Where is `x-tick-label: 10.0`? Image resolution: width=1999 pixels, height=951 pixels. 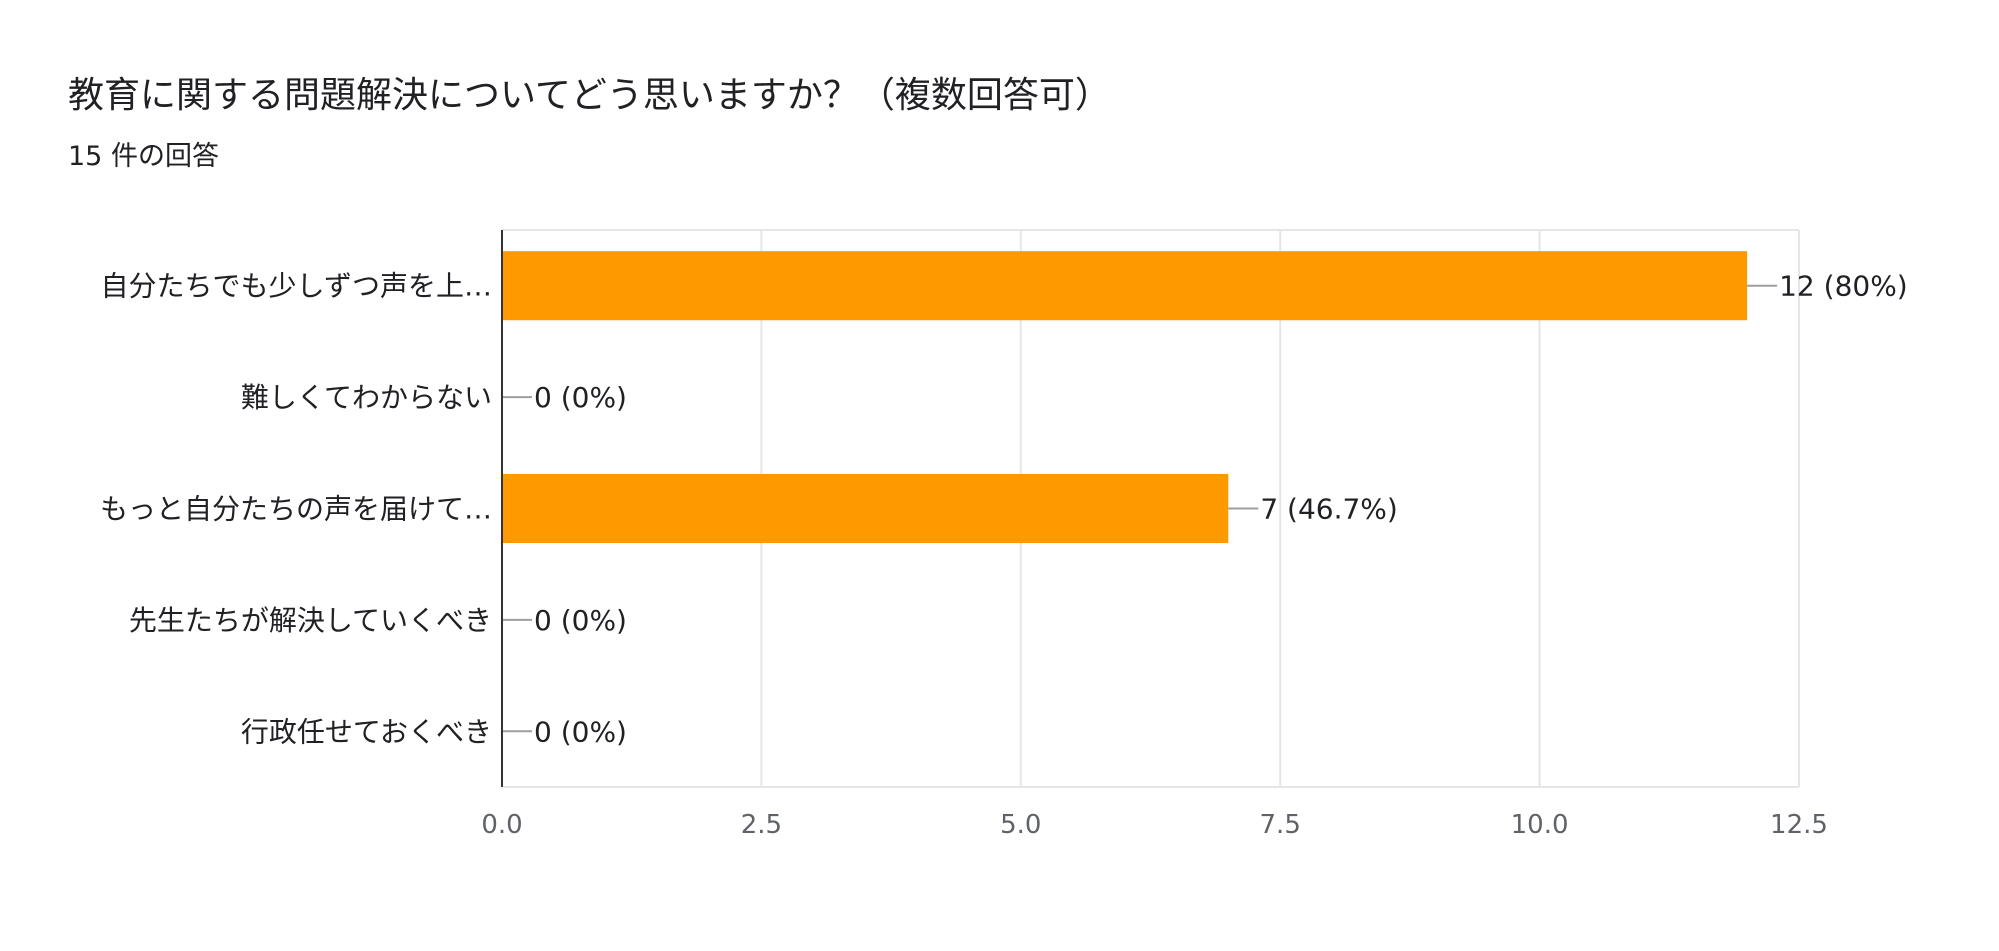
x-tick-label: 10.0 is located at coordinates (1540, 825).